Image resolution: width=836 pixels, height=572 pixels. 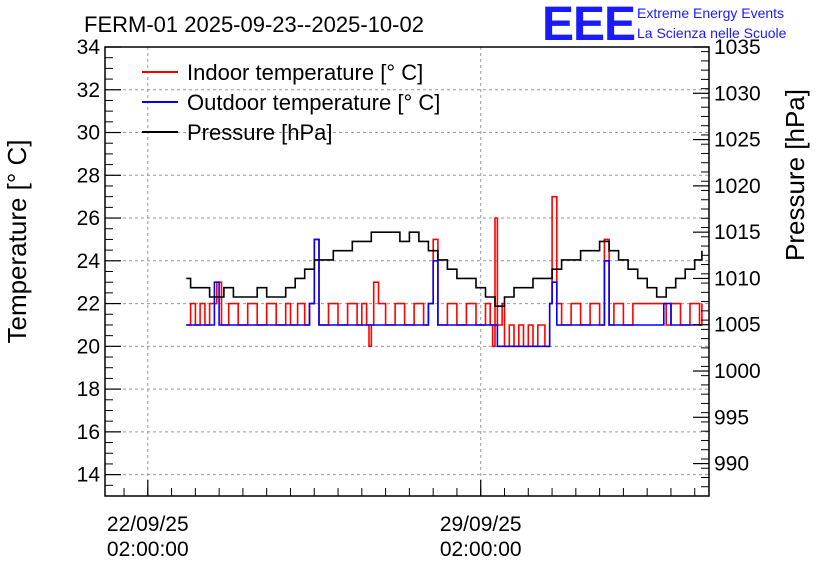 I want to click on logo-line-1: Extreme Energy Events, so click(x=710, y=13).